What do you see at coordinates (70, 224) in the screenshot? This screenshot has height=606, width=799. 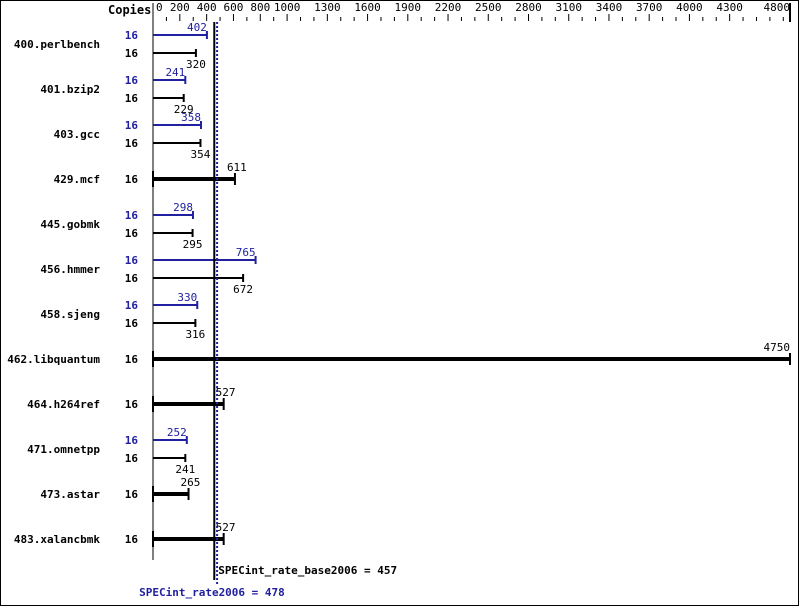 I see `benchmark-name: 445.gobmk` at bounding box center [70, 224].